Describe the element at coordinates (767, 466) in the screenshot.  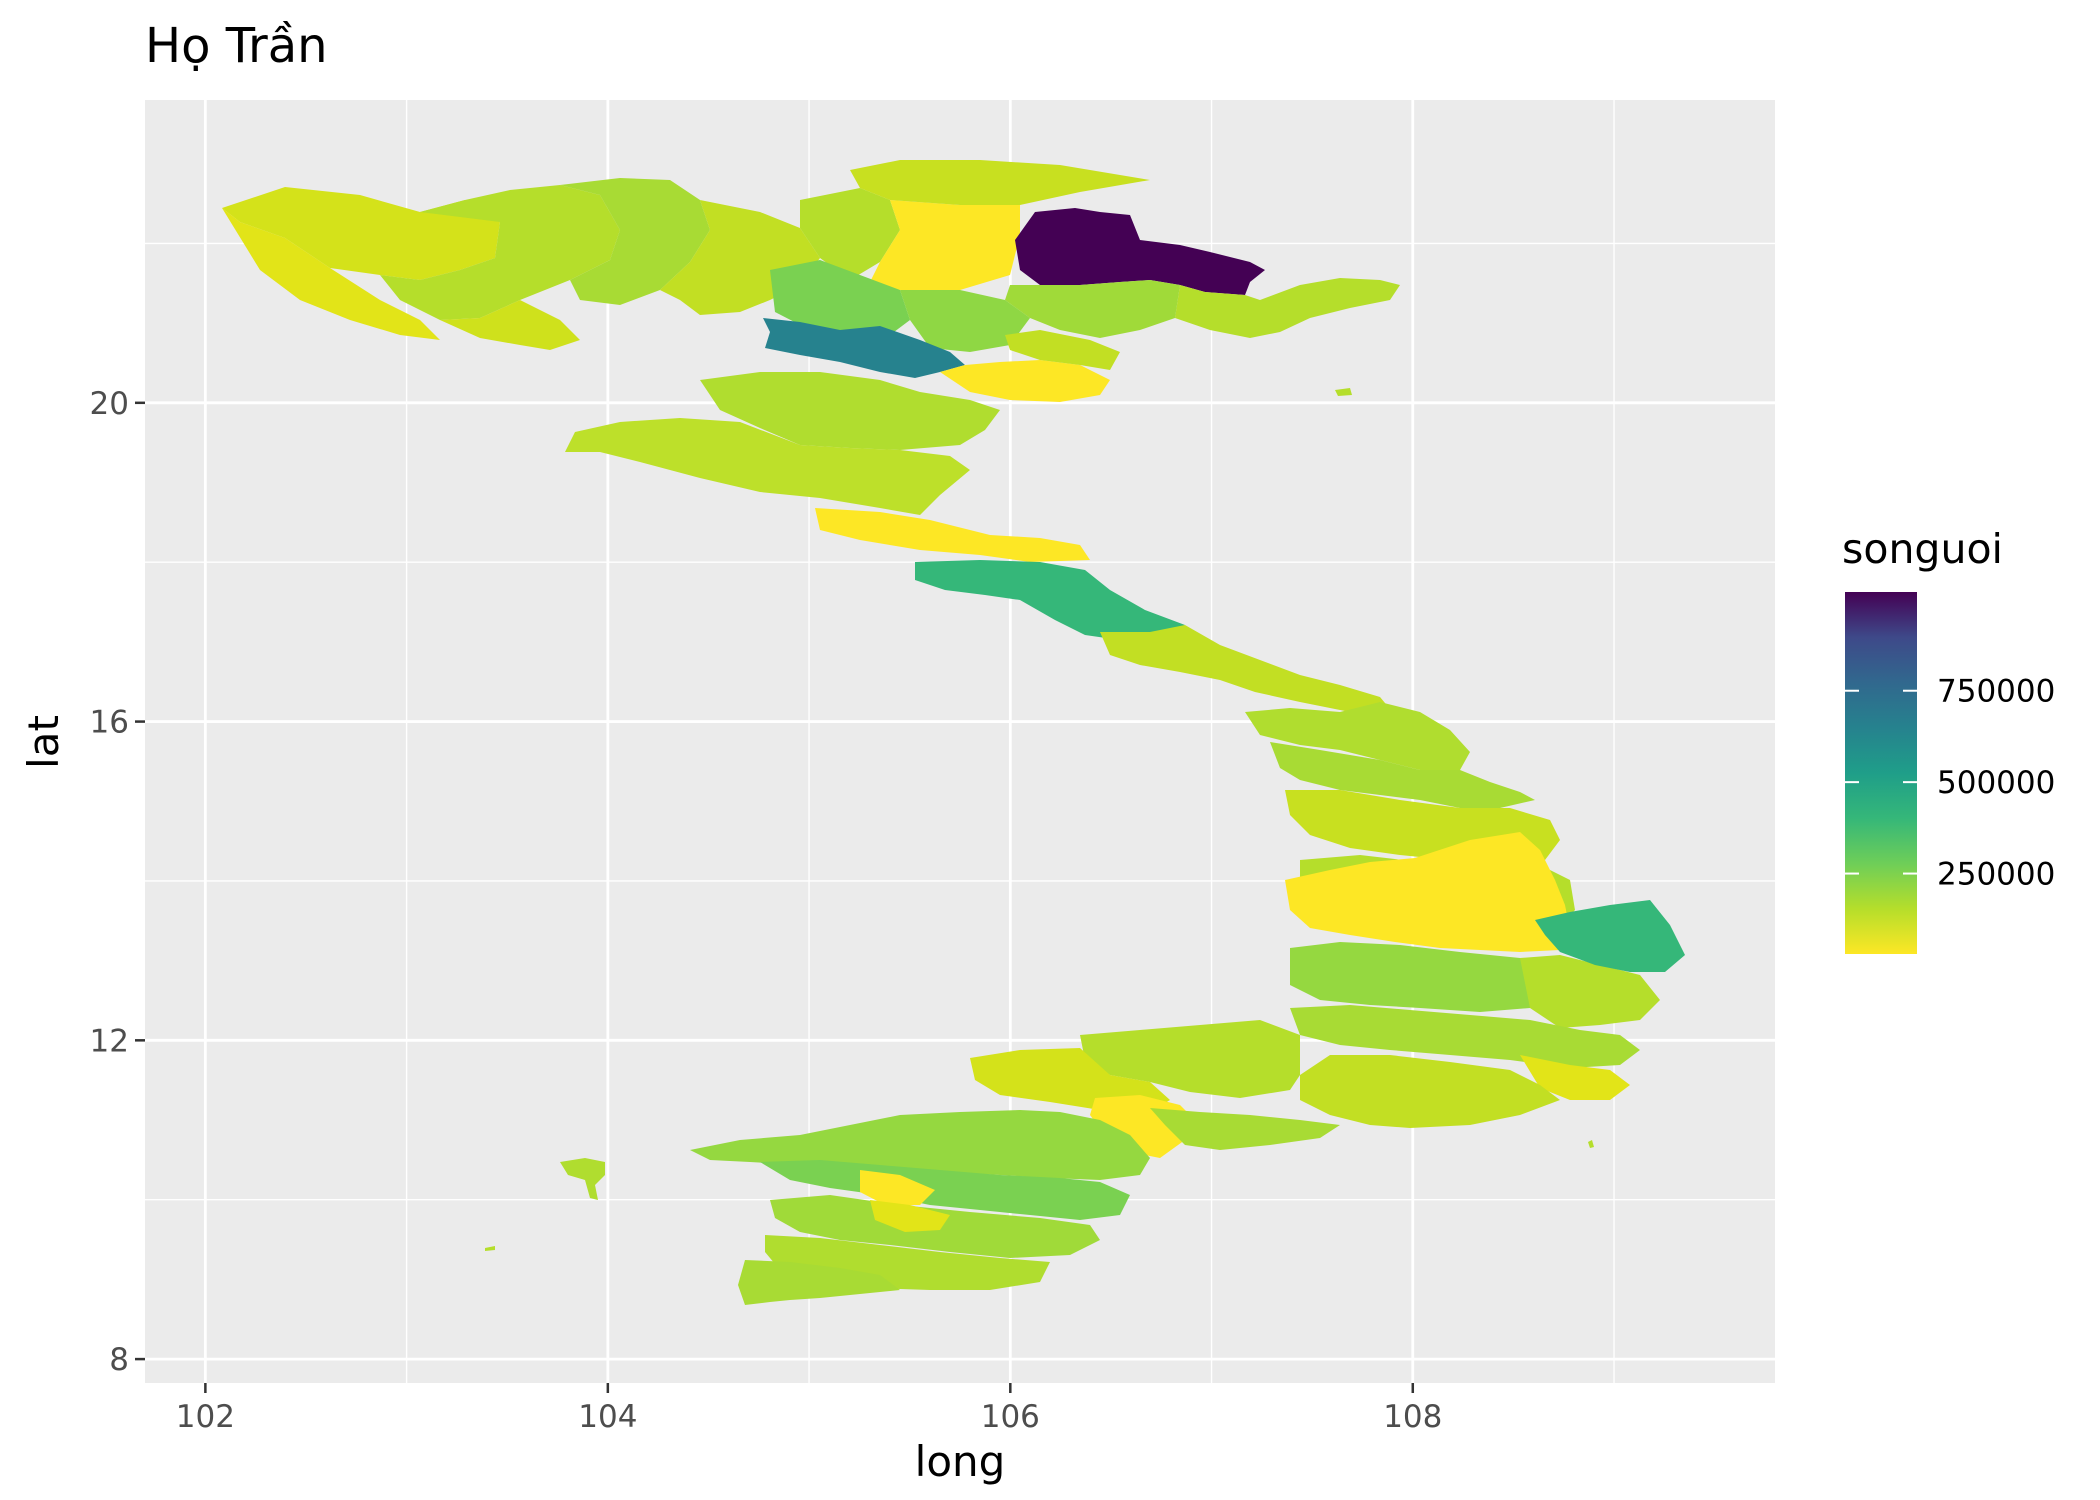
I see `province-nghean` at that location.